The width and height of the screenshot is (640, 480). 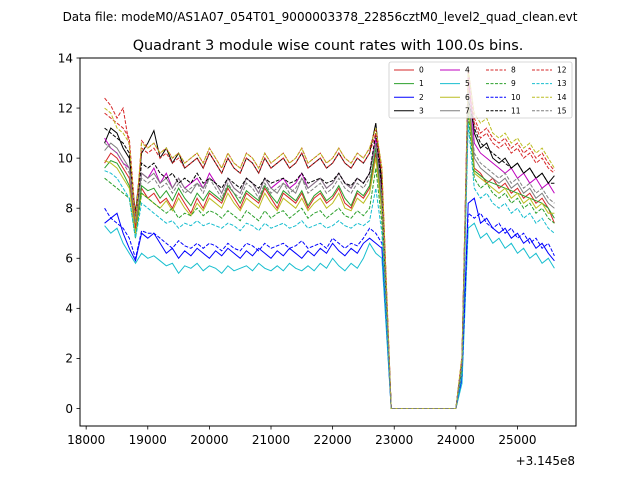 I want to click on legend-label-1: 1, so click(x=421, y=83).